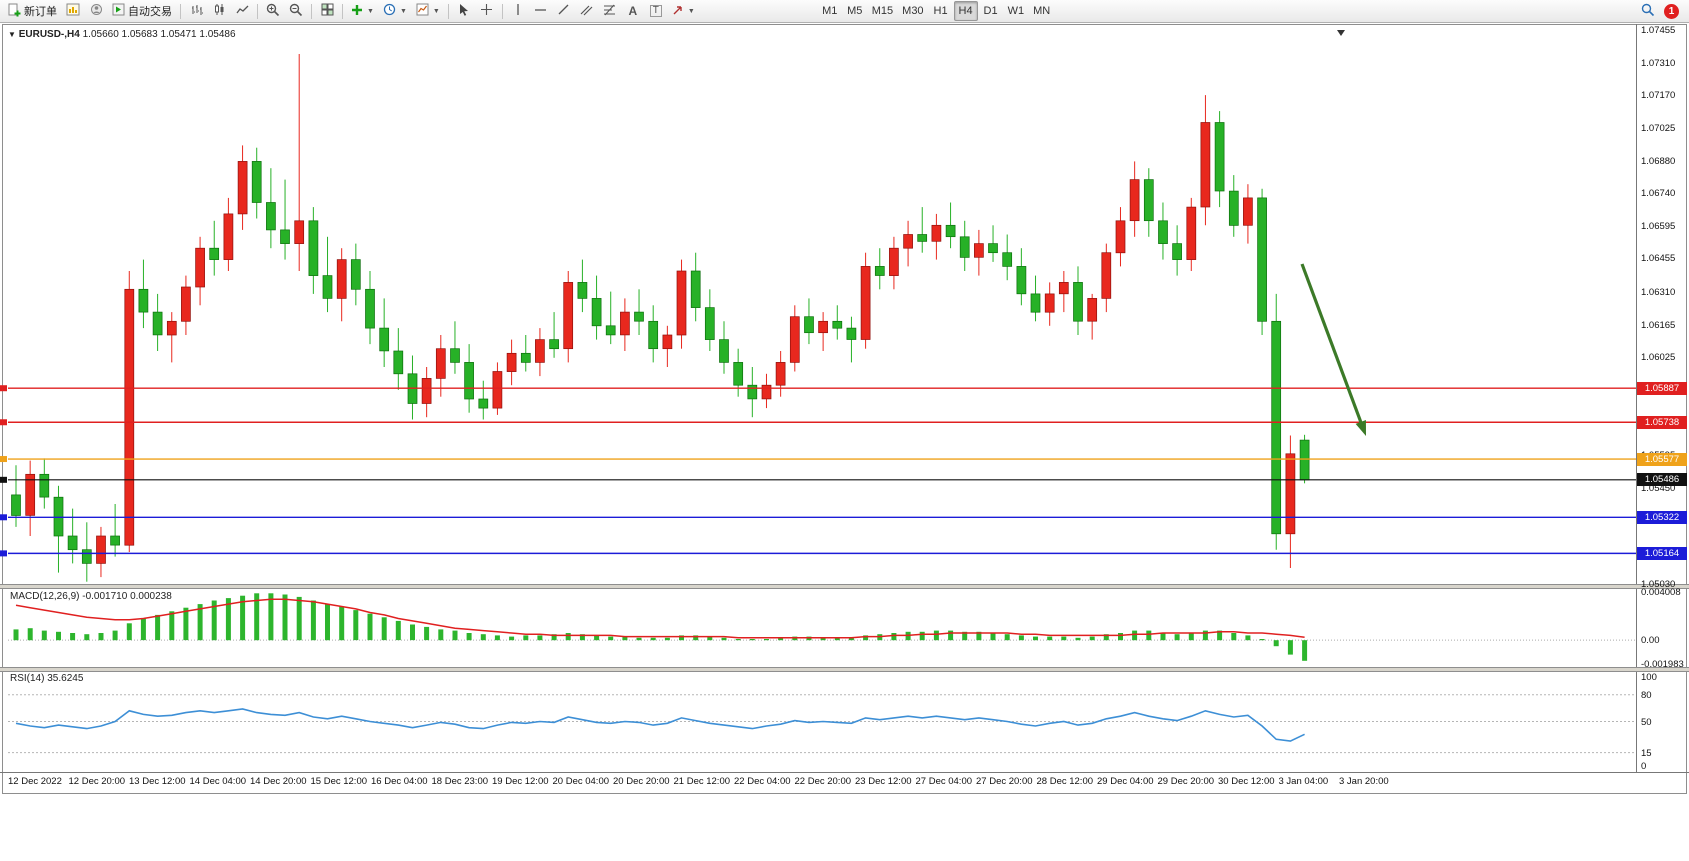 The height and width of the screenshot is (861, 1689). Describe the element at coordinates (1662, 664) in the screenshot. I see `macd-scale-label: -0.001983` at that location.